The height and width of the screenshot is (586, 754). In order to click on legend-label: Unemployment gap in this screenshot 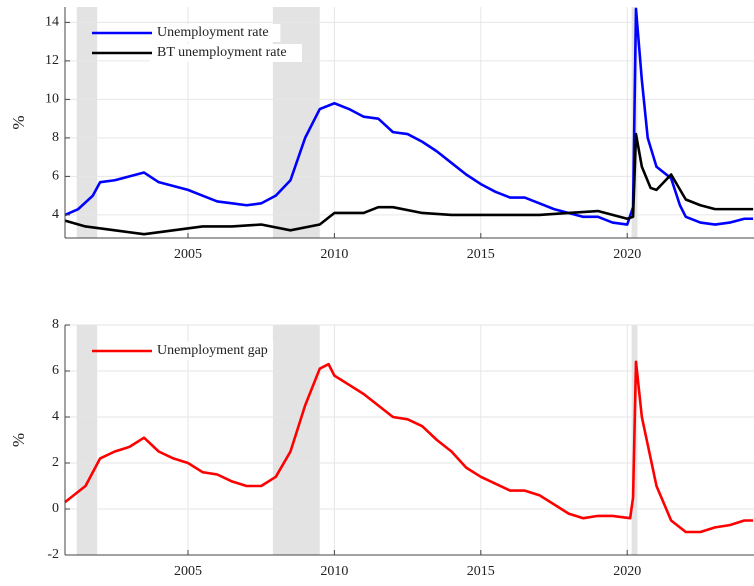, I will do `click(212, 350)`.